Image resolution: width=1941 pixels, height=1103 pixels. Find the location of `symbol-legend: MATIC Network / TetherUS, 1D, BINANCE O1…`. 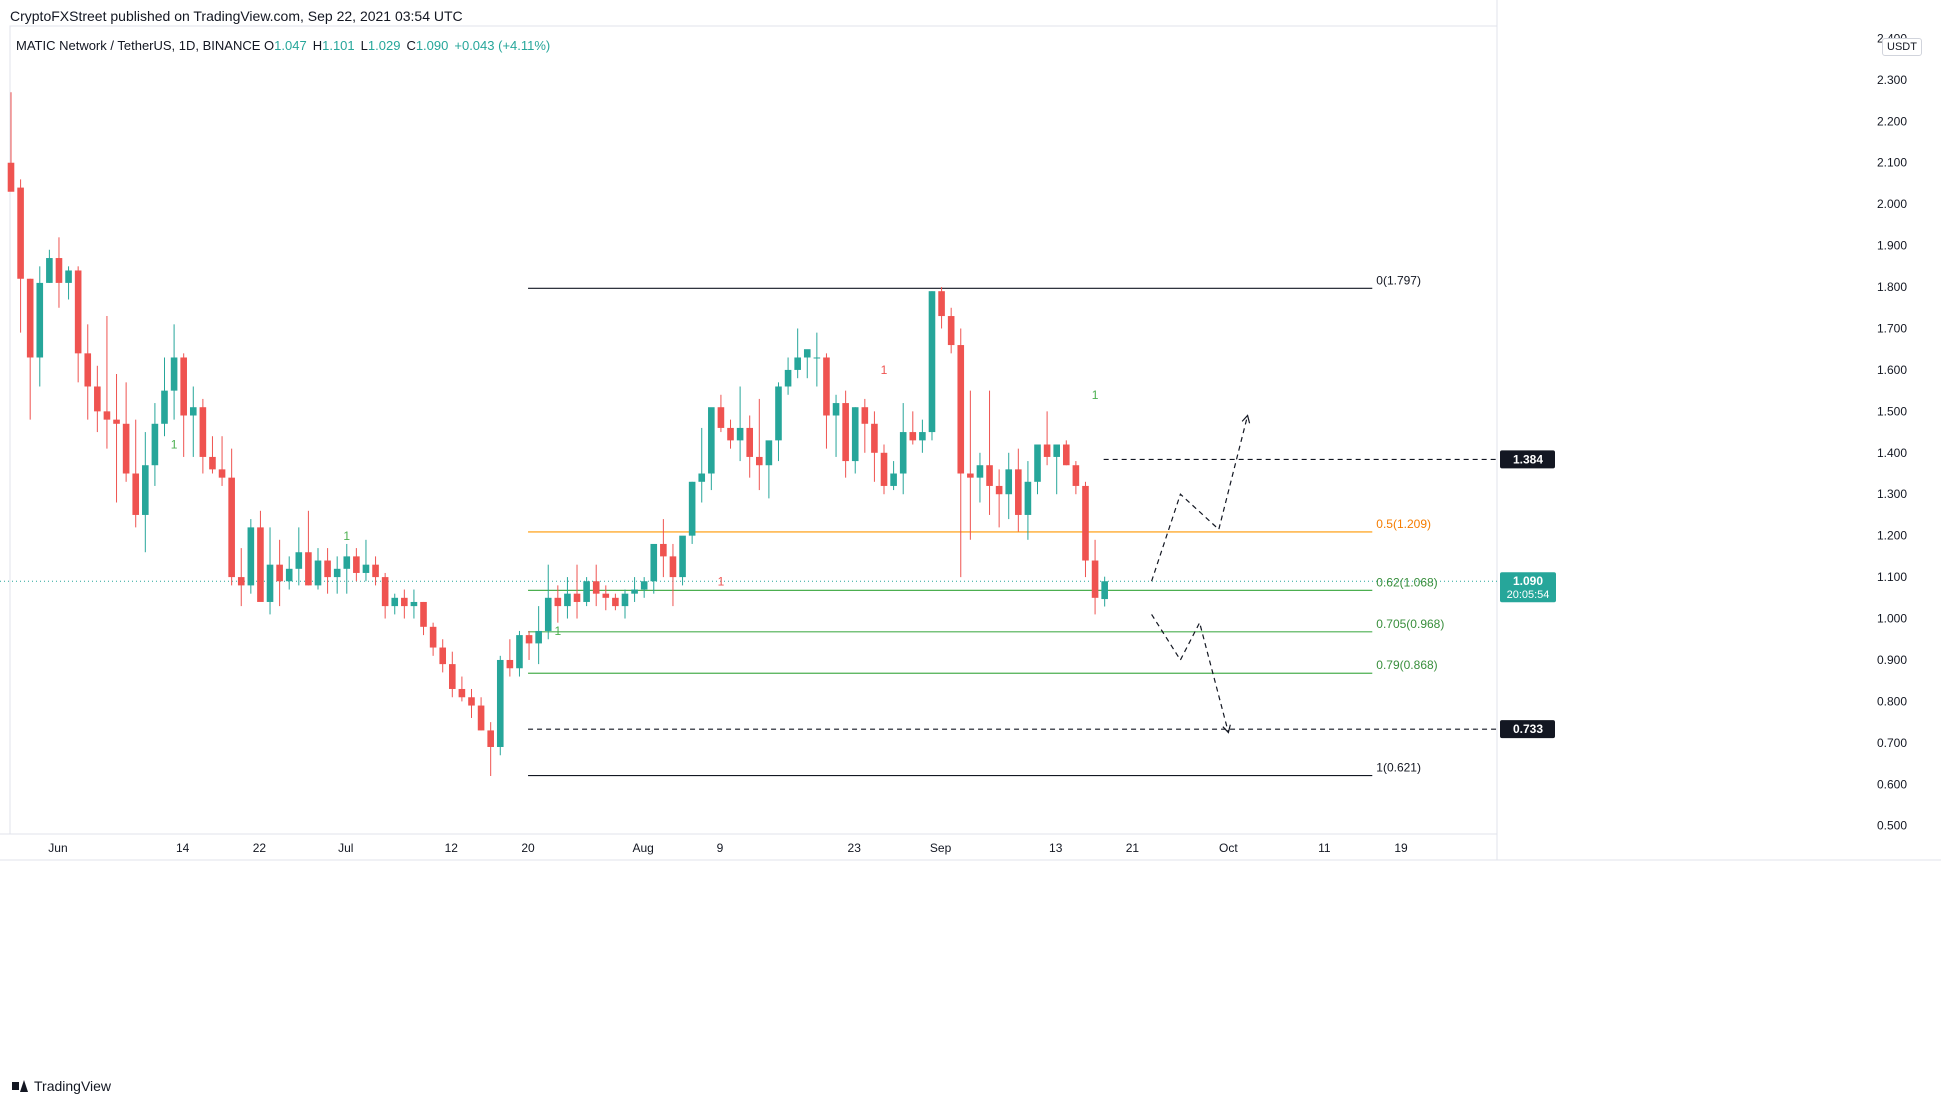

symbol-legend: MATIC Network / TetherUS, 1D, BINANCE O1… is located at coordinates (286, 45).